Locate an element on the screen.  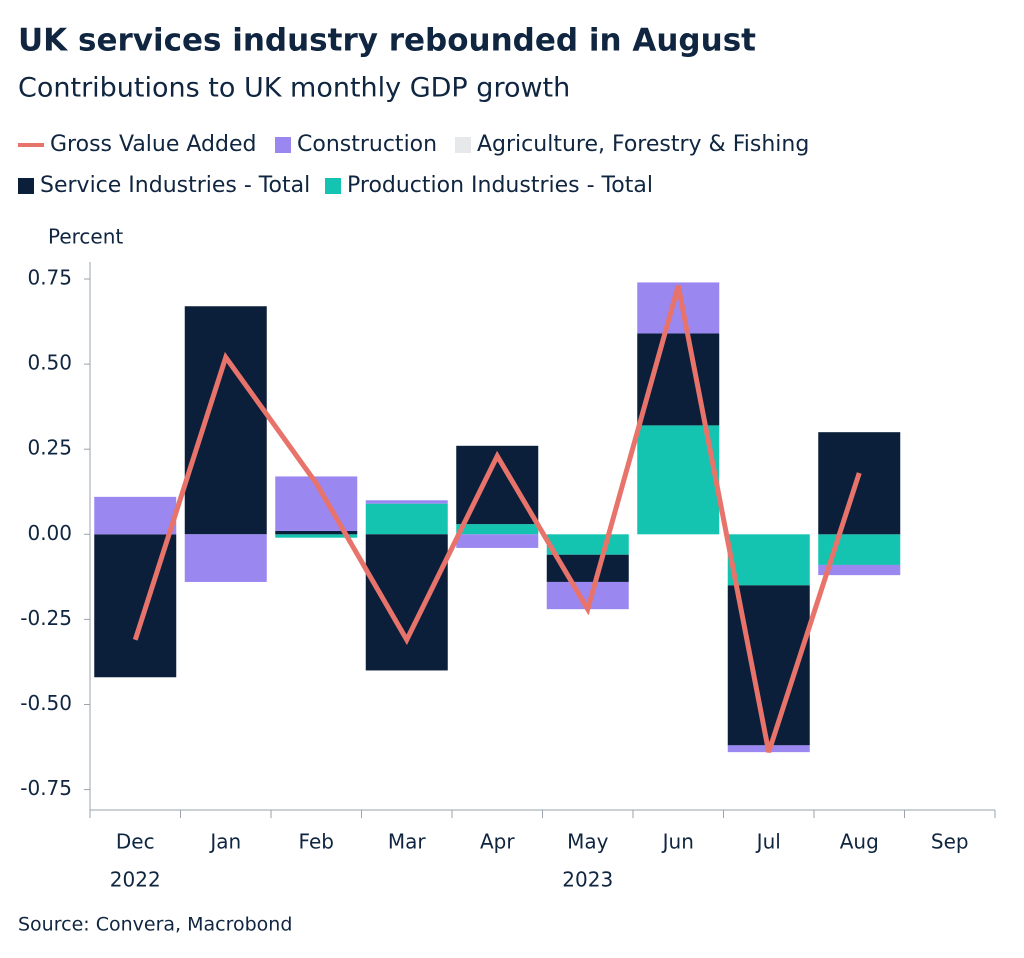
y-tick-label: -0.75 is located at coordinates (46, 788).